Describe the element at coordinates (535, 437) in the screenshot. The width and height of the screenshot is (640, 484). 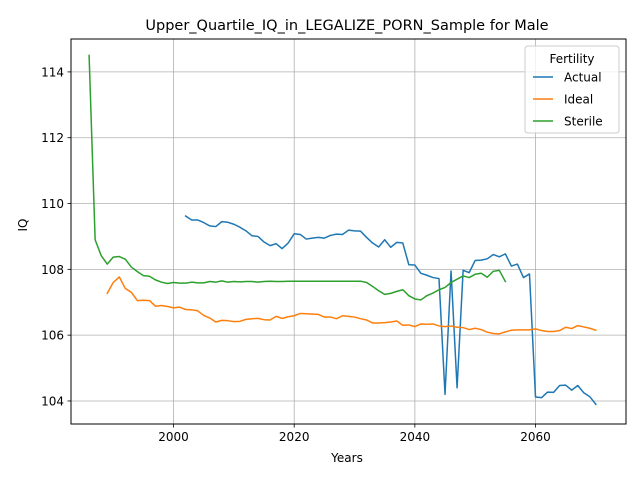
I see `x-tick-label: 2060` at that location.